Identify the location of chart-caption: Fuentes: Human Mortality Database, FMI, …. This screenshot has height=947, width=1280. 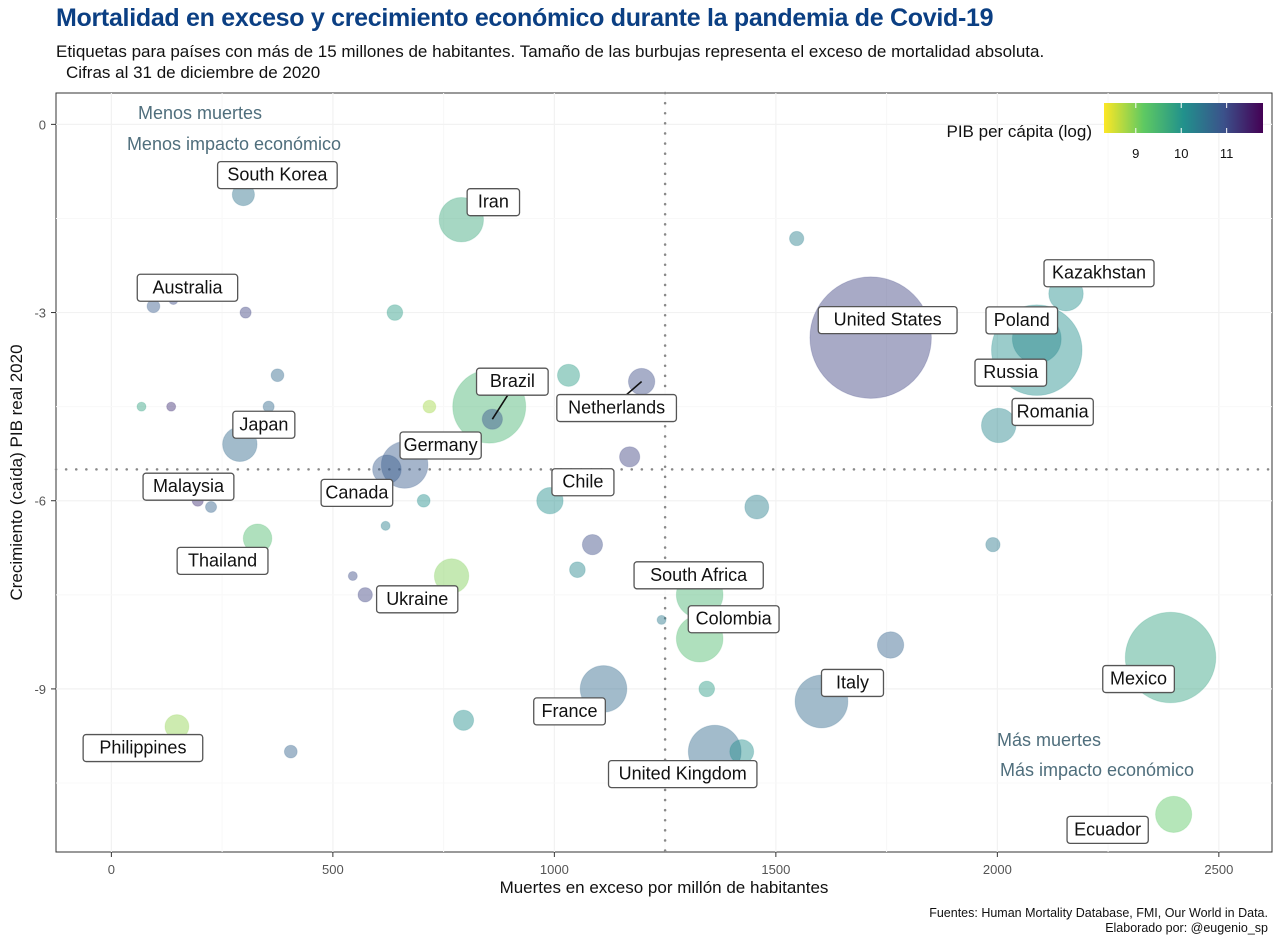
(1098, 921).